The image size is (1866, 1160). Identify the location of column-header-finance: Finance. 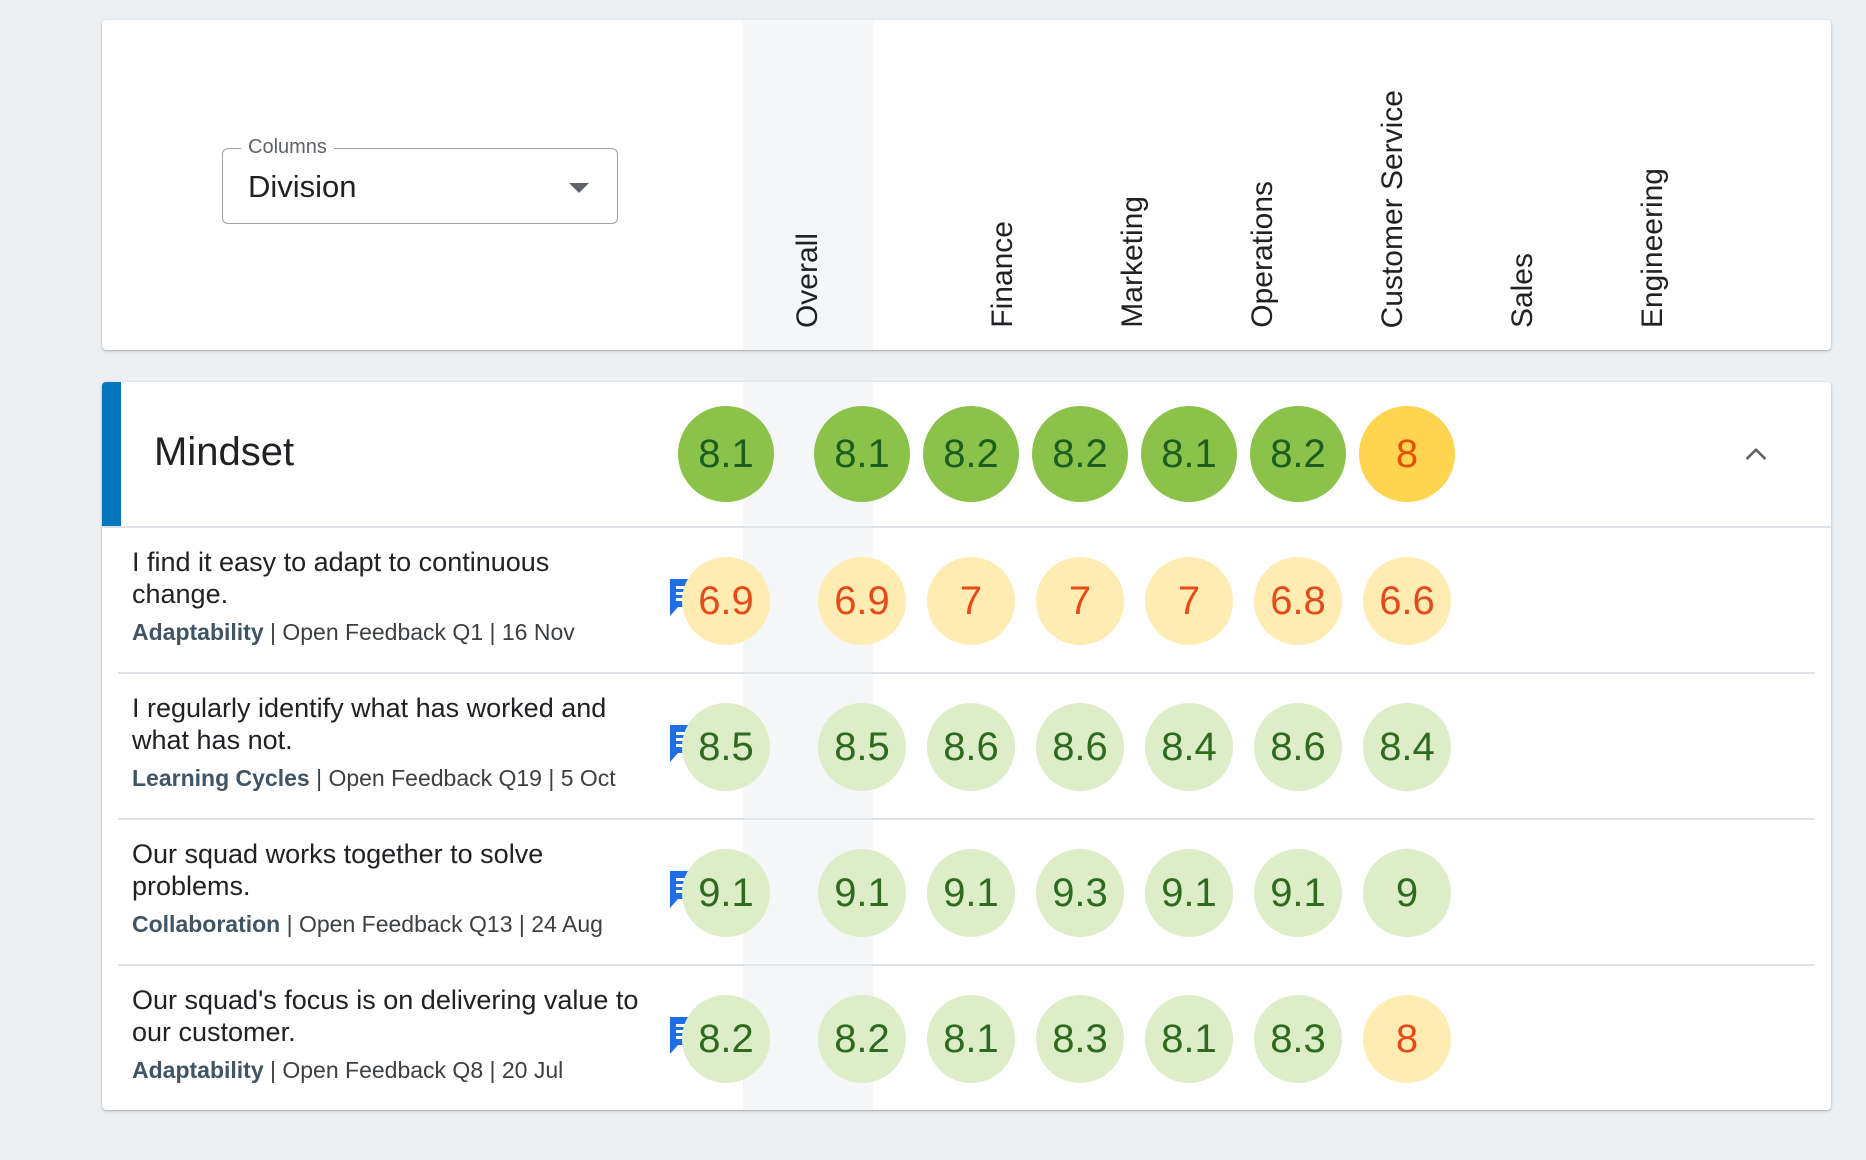
(1002, 274).